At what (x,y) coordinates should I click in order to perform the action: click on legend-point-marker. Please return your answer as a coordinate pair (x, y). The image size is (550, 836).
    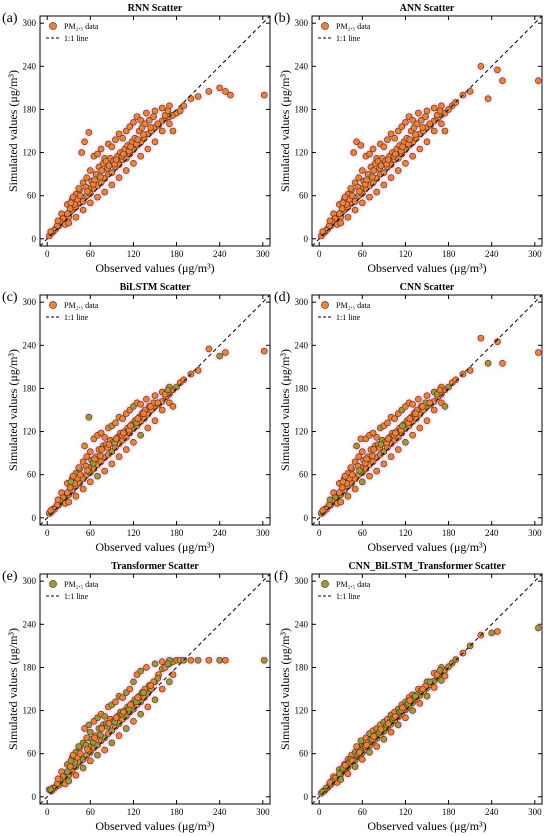
    Looking at the image, I should click on (53, 26).